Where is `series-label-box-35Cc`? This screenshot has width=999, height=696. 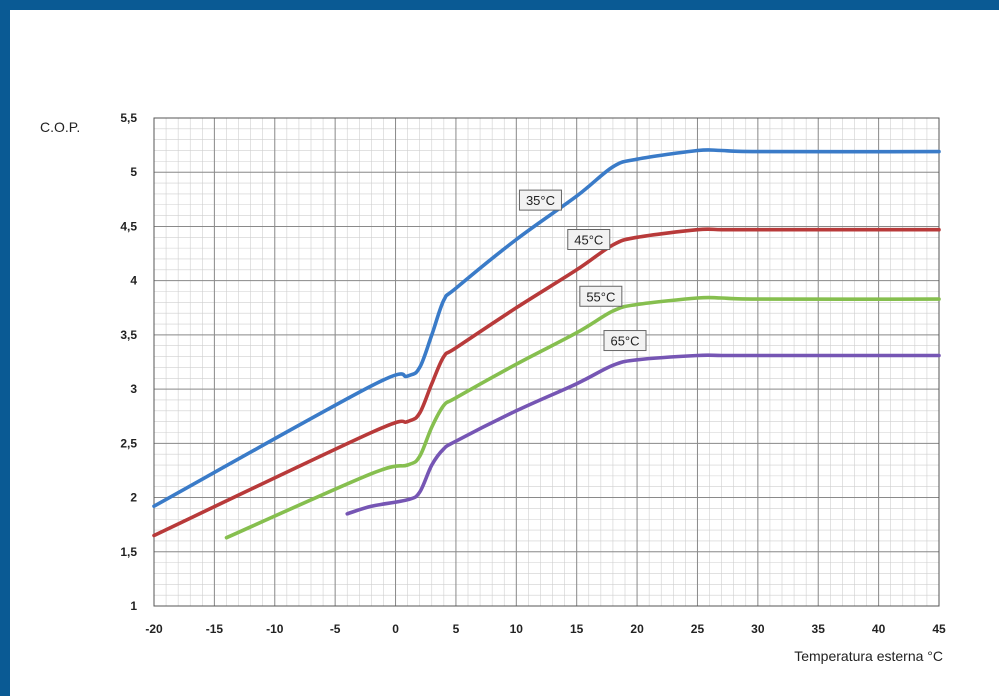
series-label-box-35Cc is located at coordinates (540, 200).